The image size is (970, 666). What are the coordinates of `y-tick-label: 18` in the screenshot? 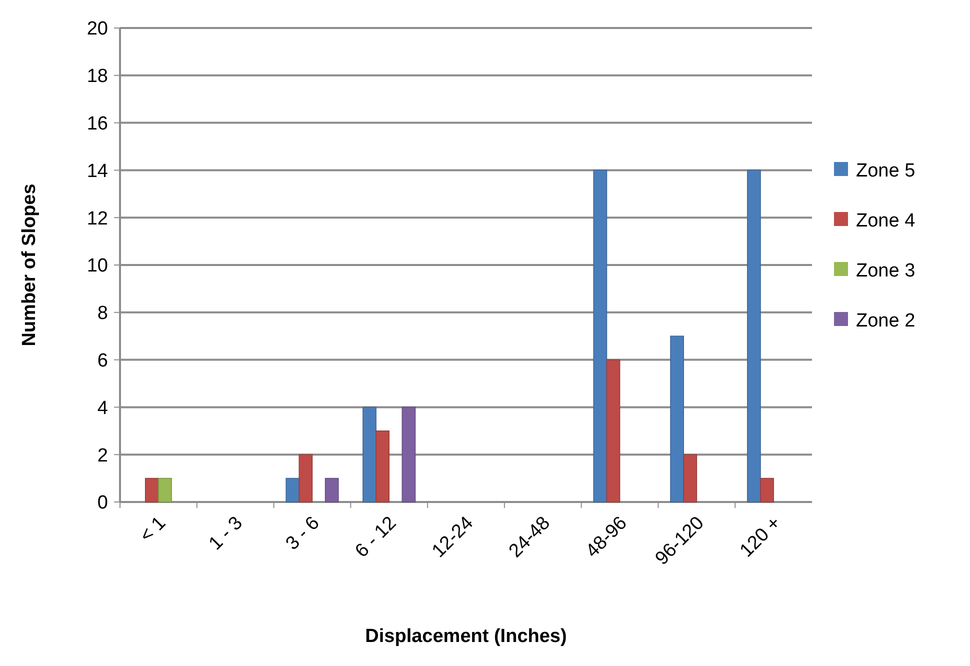 It's located at (97, 77).